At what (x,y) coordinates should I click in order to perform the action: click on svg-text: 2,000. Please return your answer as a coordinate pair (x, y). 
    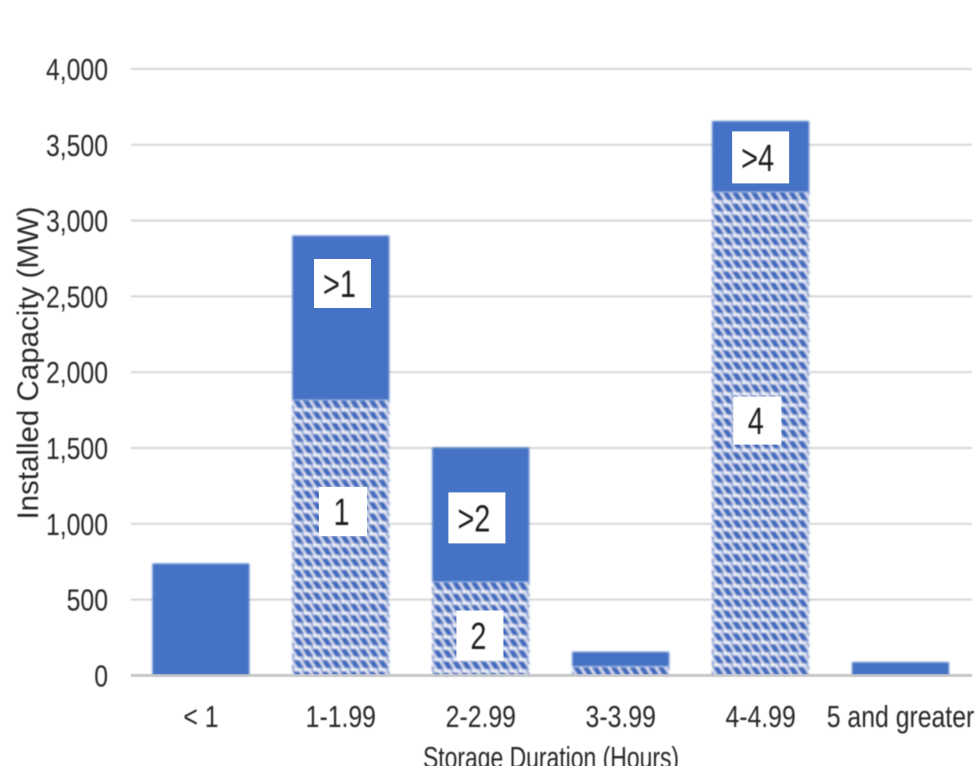
    Looking at the image, I should click on (77, 373).